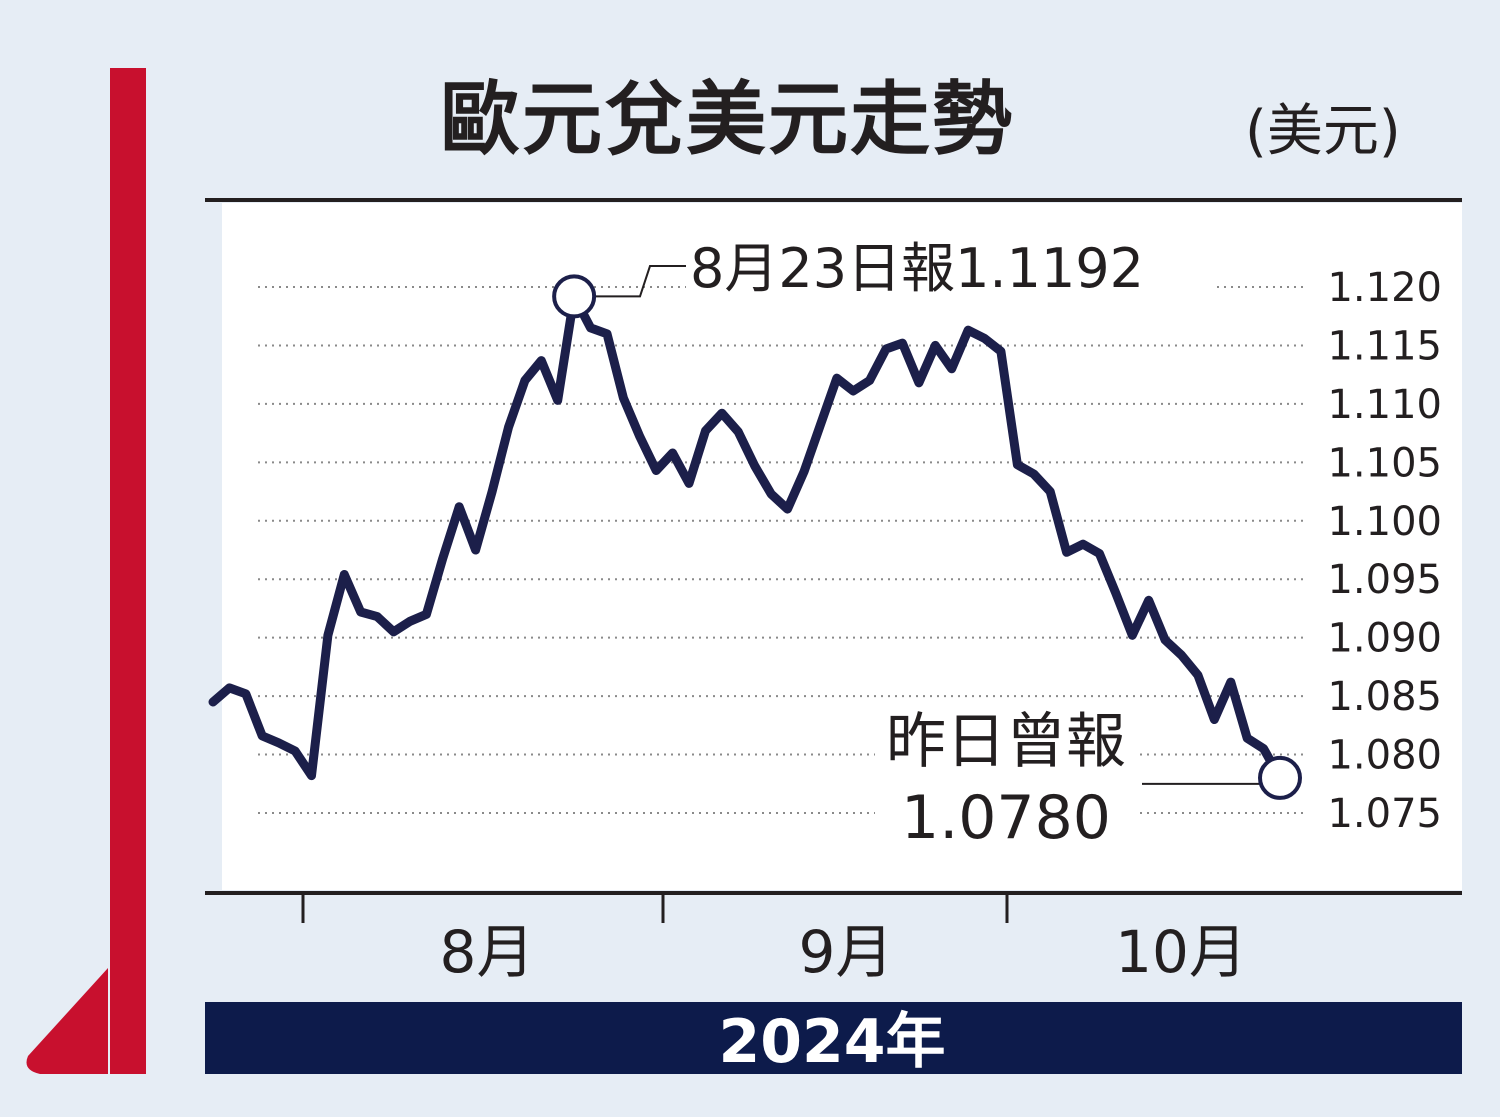 The width and height of the screenshot is (1500, 1117). I want to click on y-tick-label: 1.075, so click(1384, 814).